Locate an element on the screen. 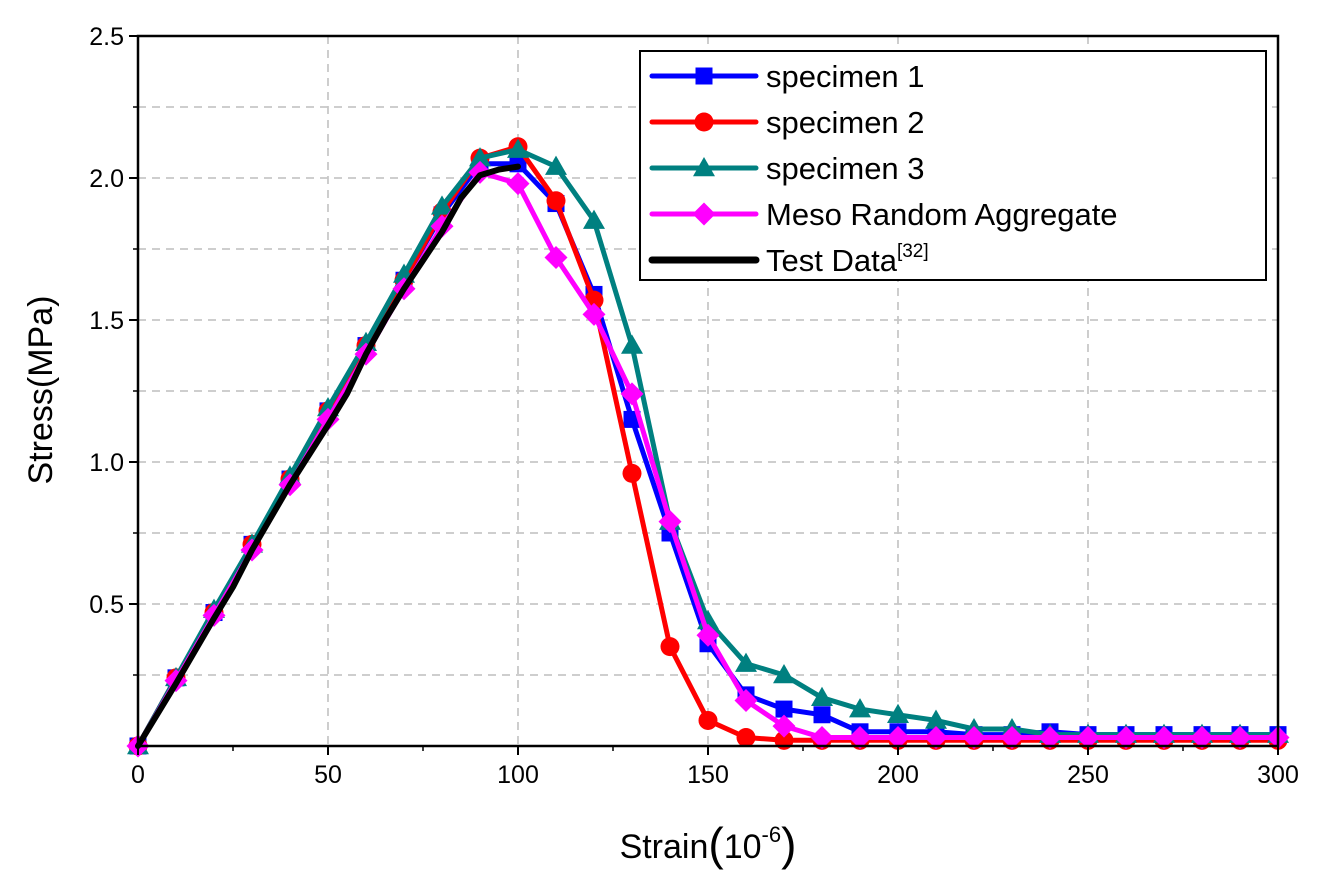  legend-item: Meso Random Aggregate is located at coordinates (883, 214).